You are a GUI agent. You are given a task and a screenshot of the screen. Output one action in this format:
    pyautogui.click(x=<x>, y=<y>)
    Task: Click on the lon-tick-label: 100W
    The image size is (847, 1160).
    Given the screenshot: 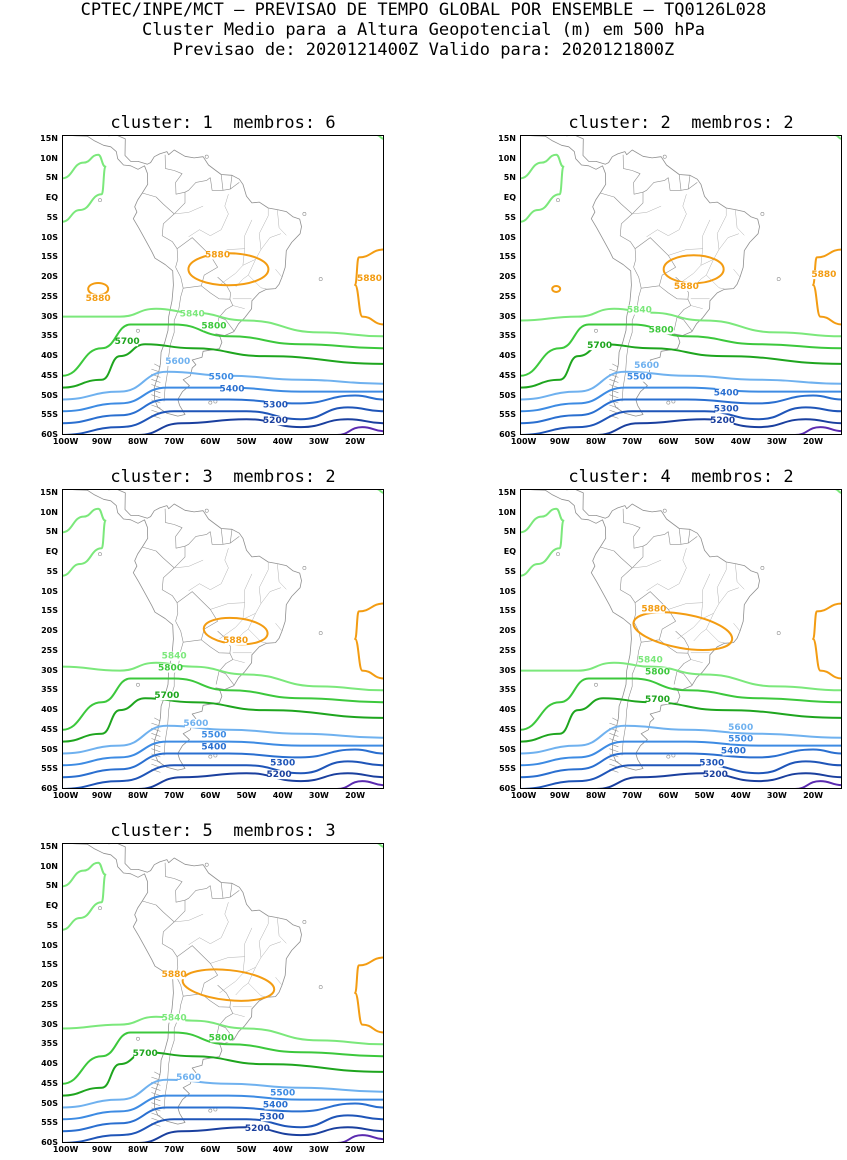 What is the action you would take?
    pyautogui.click(x=523, y=795)
    